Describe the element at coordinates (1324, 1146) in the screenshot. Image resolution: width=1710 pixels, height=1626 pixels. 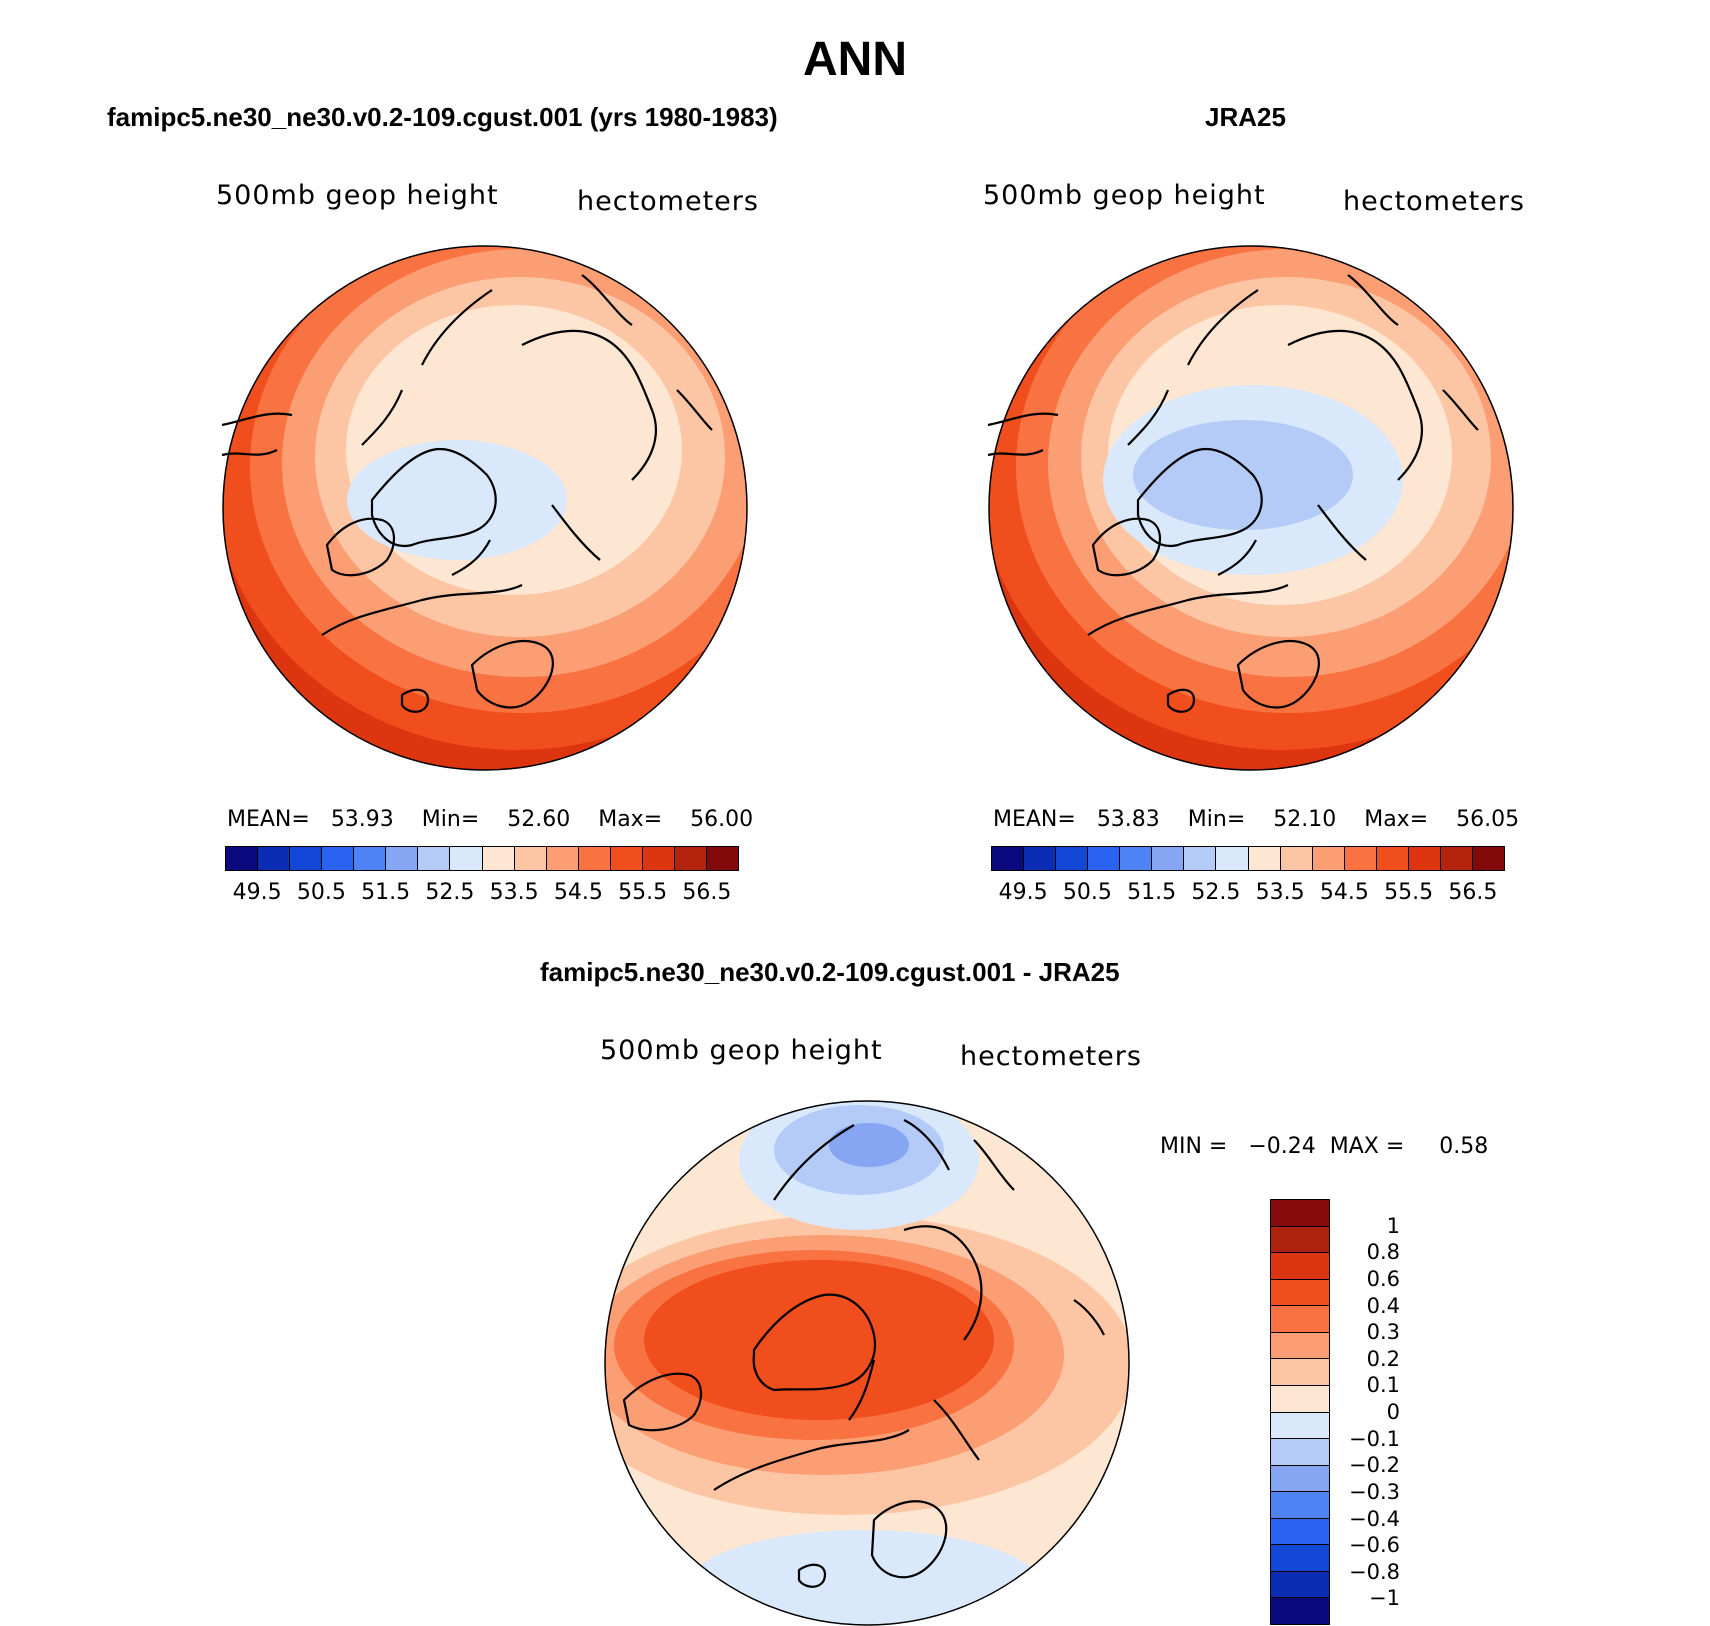
I see `panel-3-stats: MIN = −0.24 MAX = 0.58` at that location.